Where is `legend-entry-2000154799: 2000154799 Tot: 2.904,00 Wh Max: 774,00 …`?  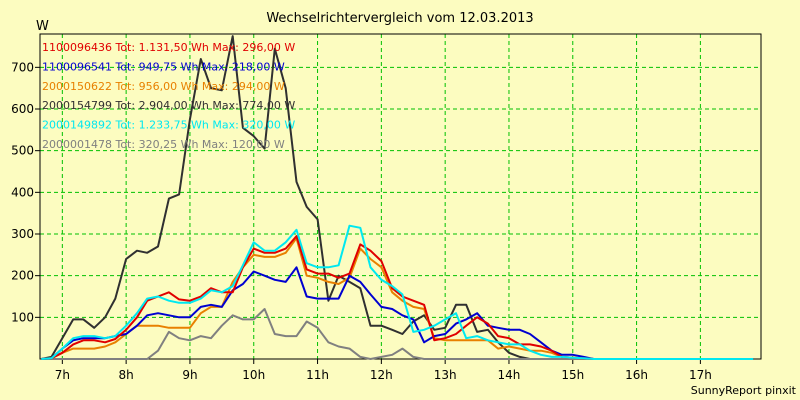 legend-entry-2000154799: 2000154799 Tot: 2.904,00 Wh Max: 774,00 … is located at coordinates (168, 105).